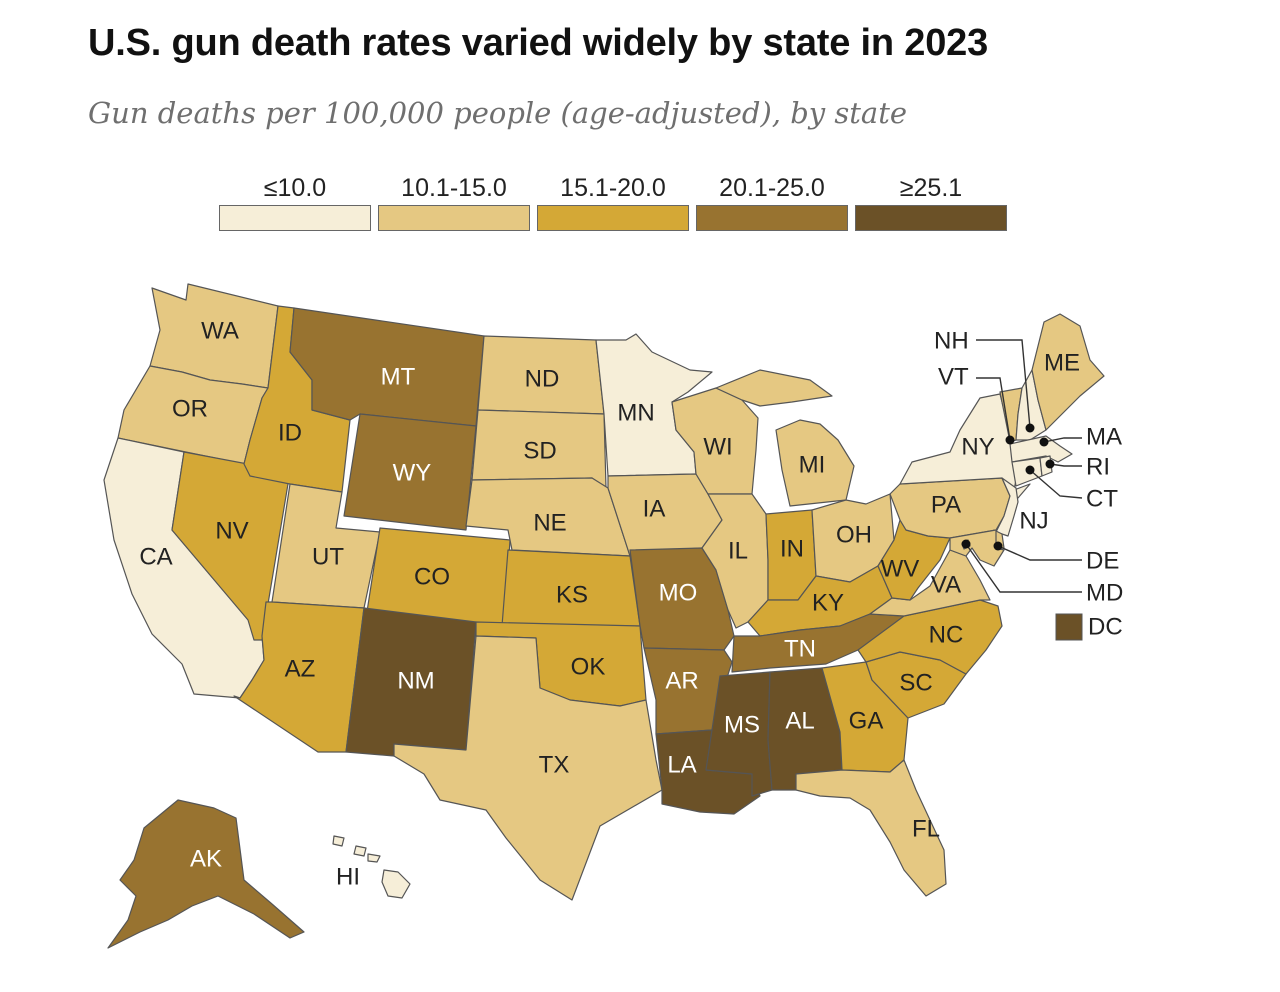 This screenshot has height=992, width=1280. I want to click on callout-nh: NH, so click(951, 340).